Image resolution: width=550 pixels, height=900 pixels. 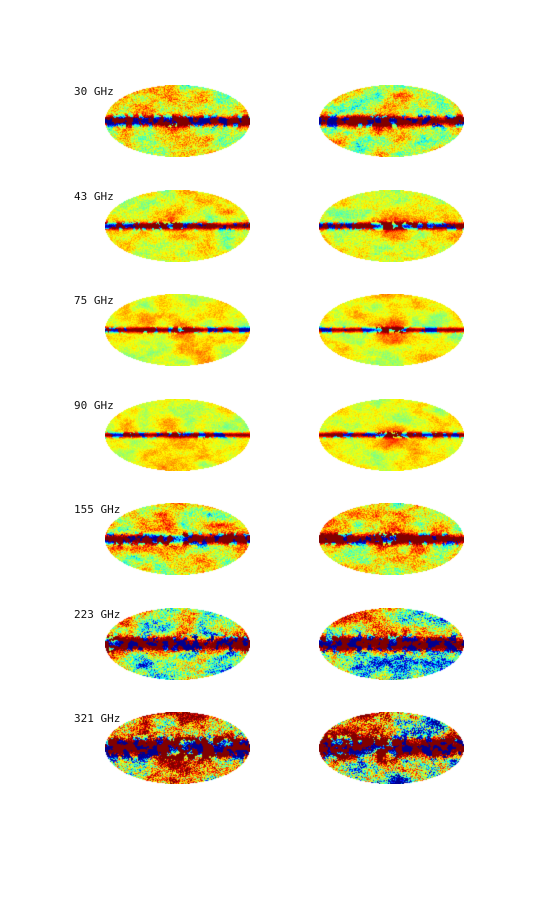 What do you see at coordinates (94, 405) in the screenshot?
I see `frequency-label: 90 GHz` at bounding box center [94, 405].